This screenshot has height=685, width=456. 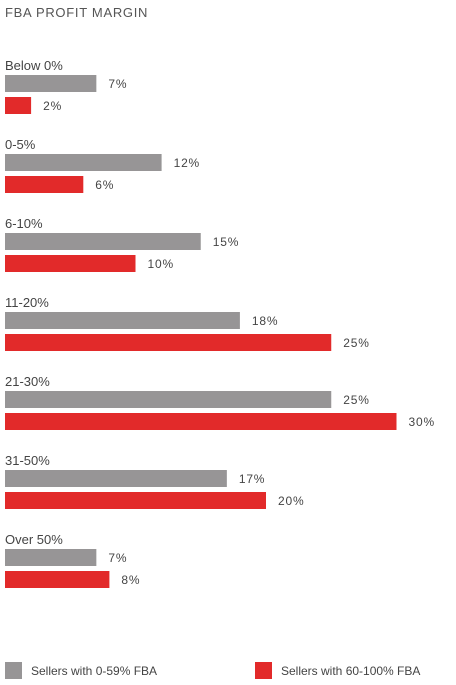 I want to click on category-label: 0-5%, so click(x=20, y=144).